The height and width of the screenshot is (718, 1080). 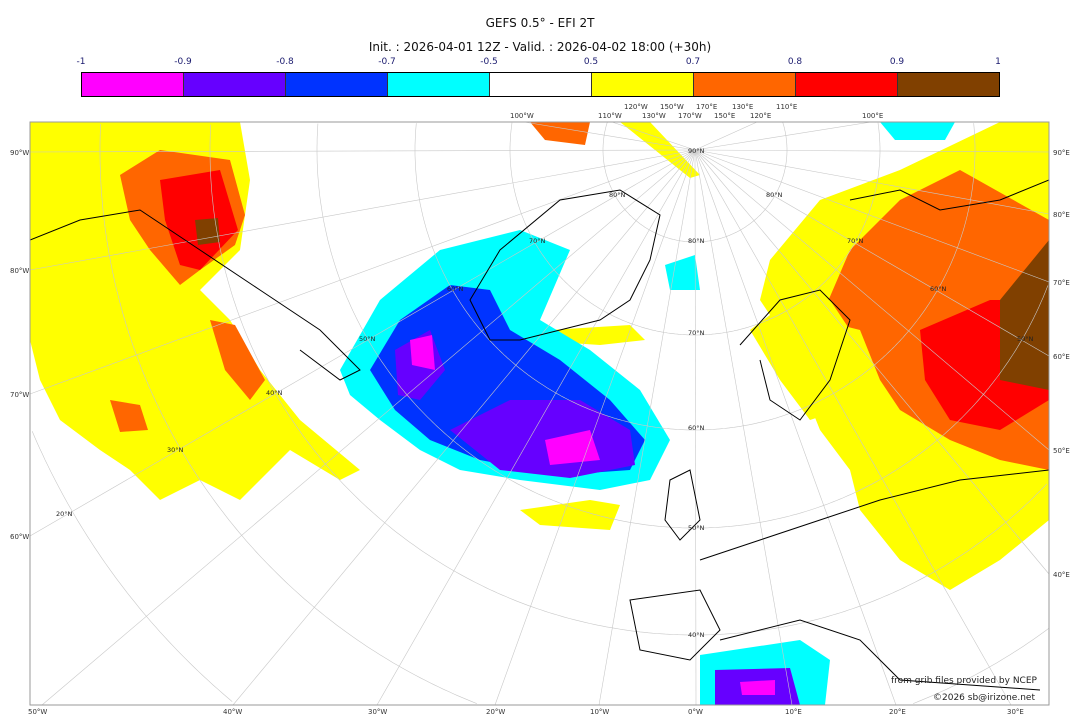 What do you see at coordinates (786, 107) in the screenshot?
I see `axis-top-label: 110°E` at bounding box center [786, 107].